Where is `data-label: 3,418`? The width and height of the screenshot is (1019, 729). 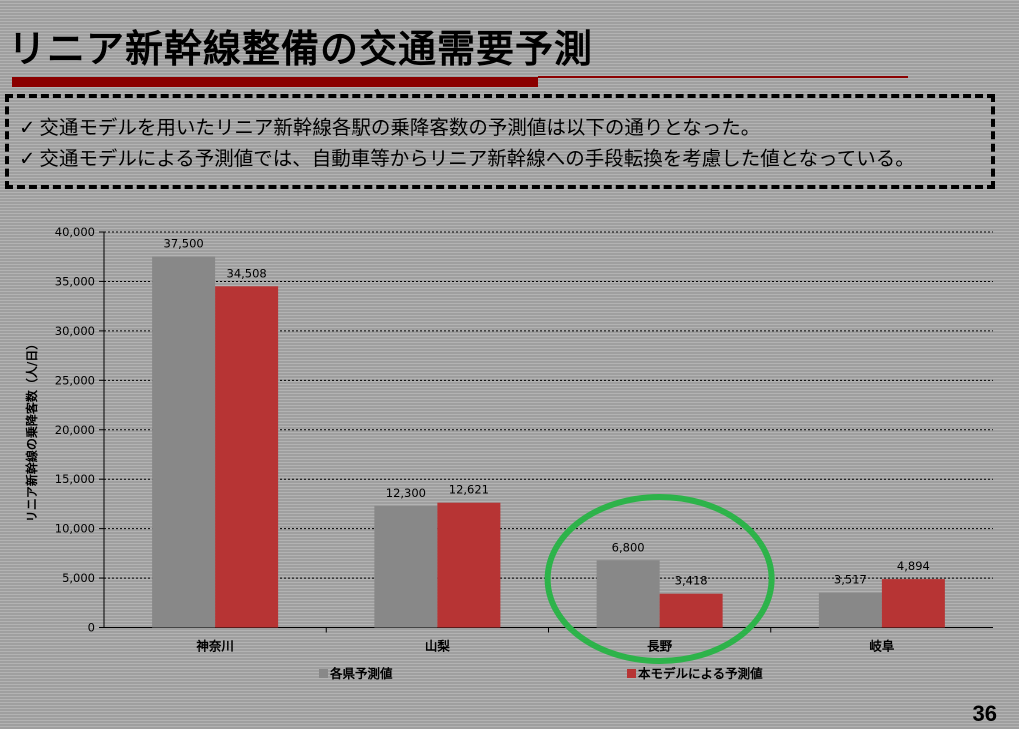
data-label: 3,418 is located at coordinates (691, 581).